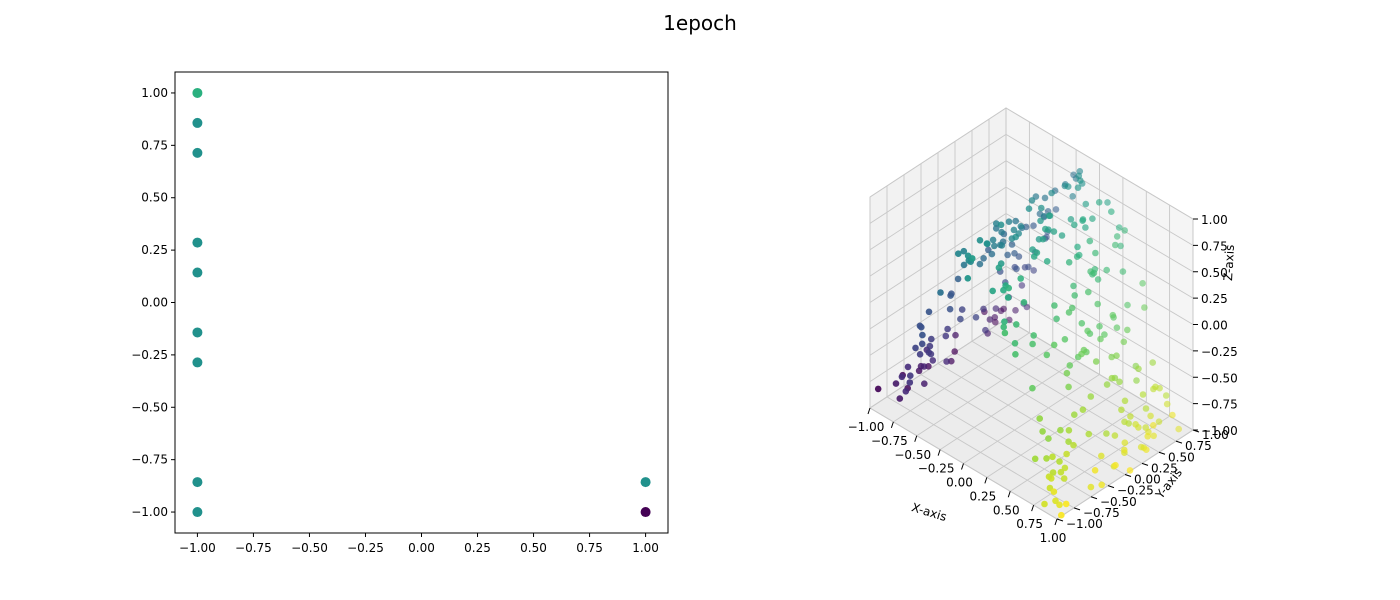 The height and width of the screenshot is (600, 1400). I want to click on y-tick-label: −0.75, so click(1101, 513).